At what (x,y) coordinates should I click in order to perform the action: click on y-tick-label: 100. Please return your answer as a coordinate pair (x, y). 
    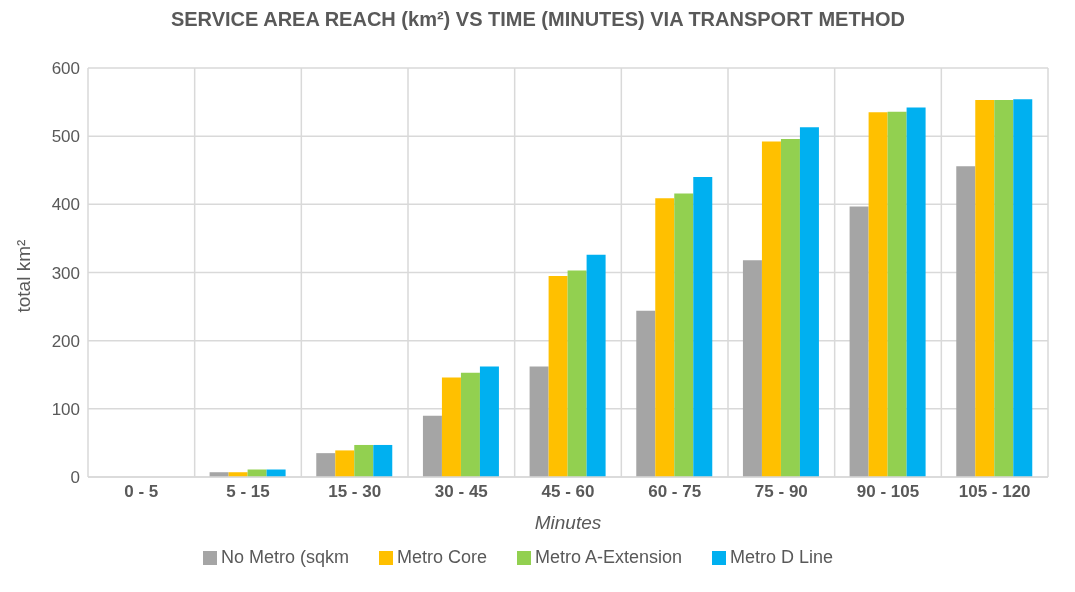
    Looking at the image, I should click on (65, 409).